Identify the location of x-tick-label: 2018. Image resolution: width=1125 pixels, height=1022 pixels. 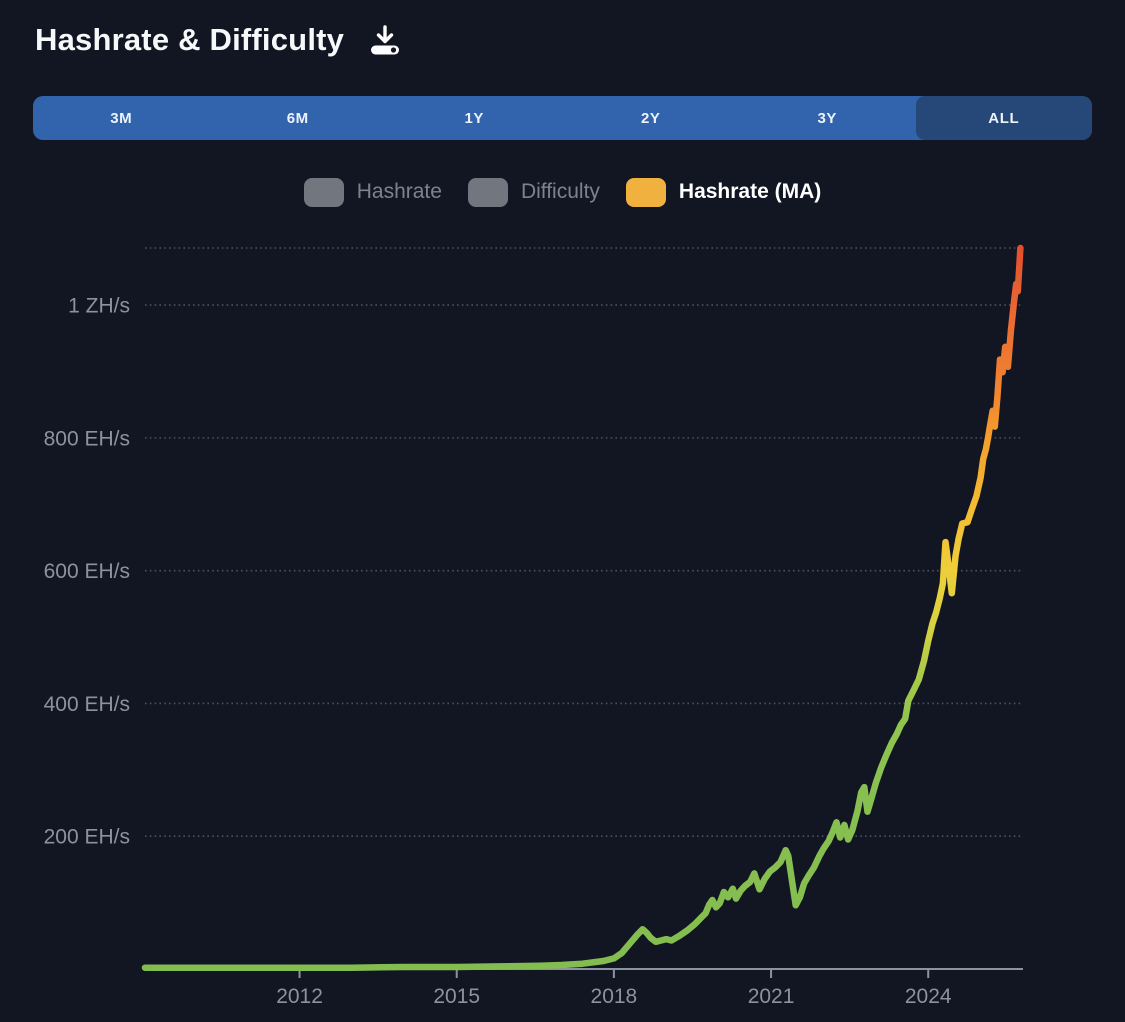
(614, 996).